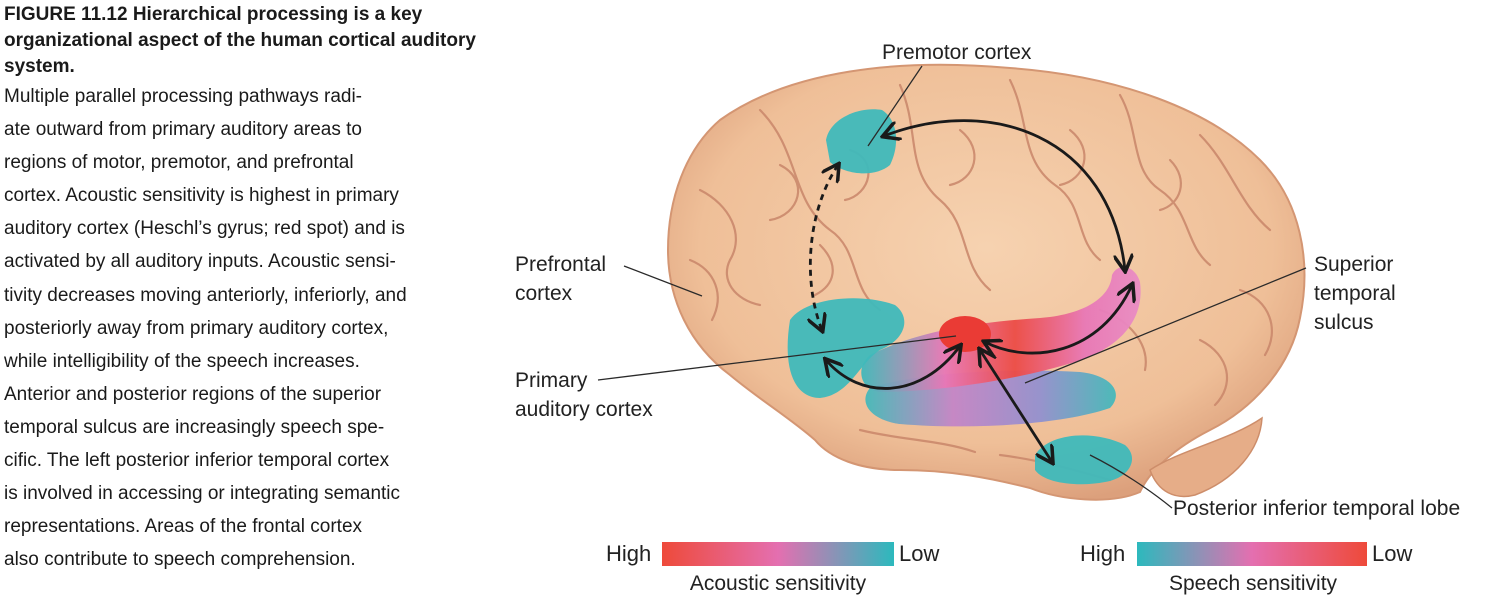  I want to click on label-line: Primary, so click(551, 380).